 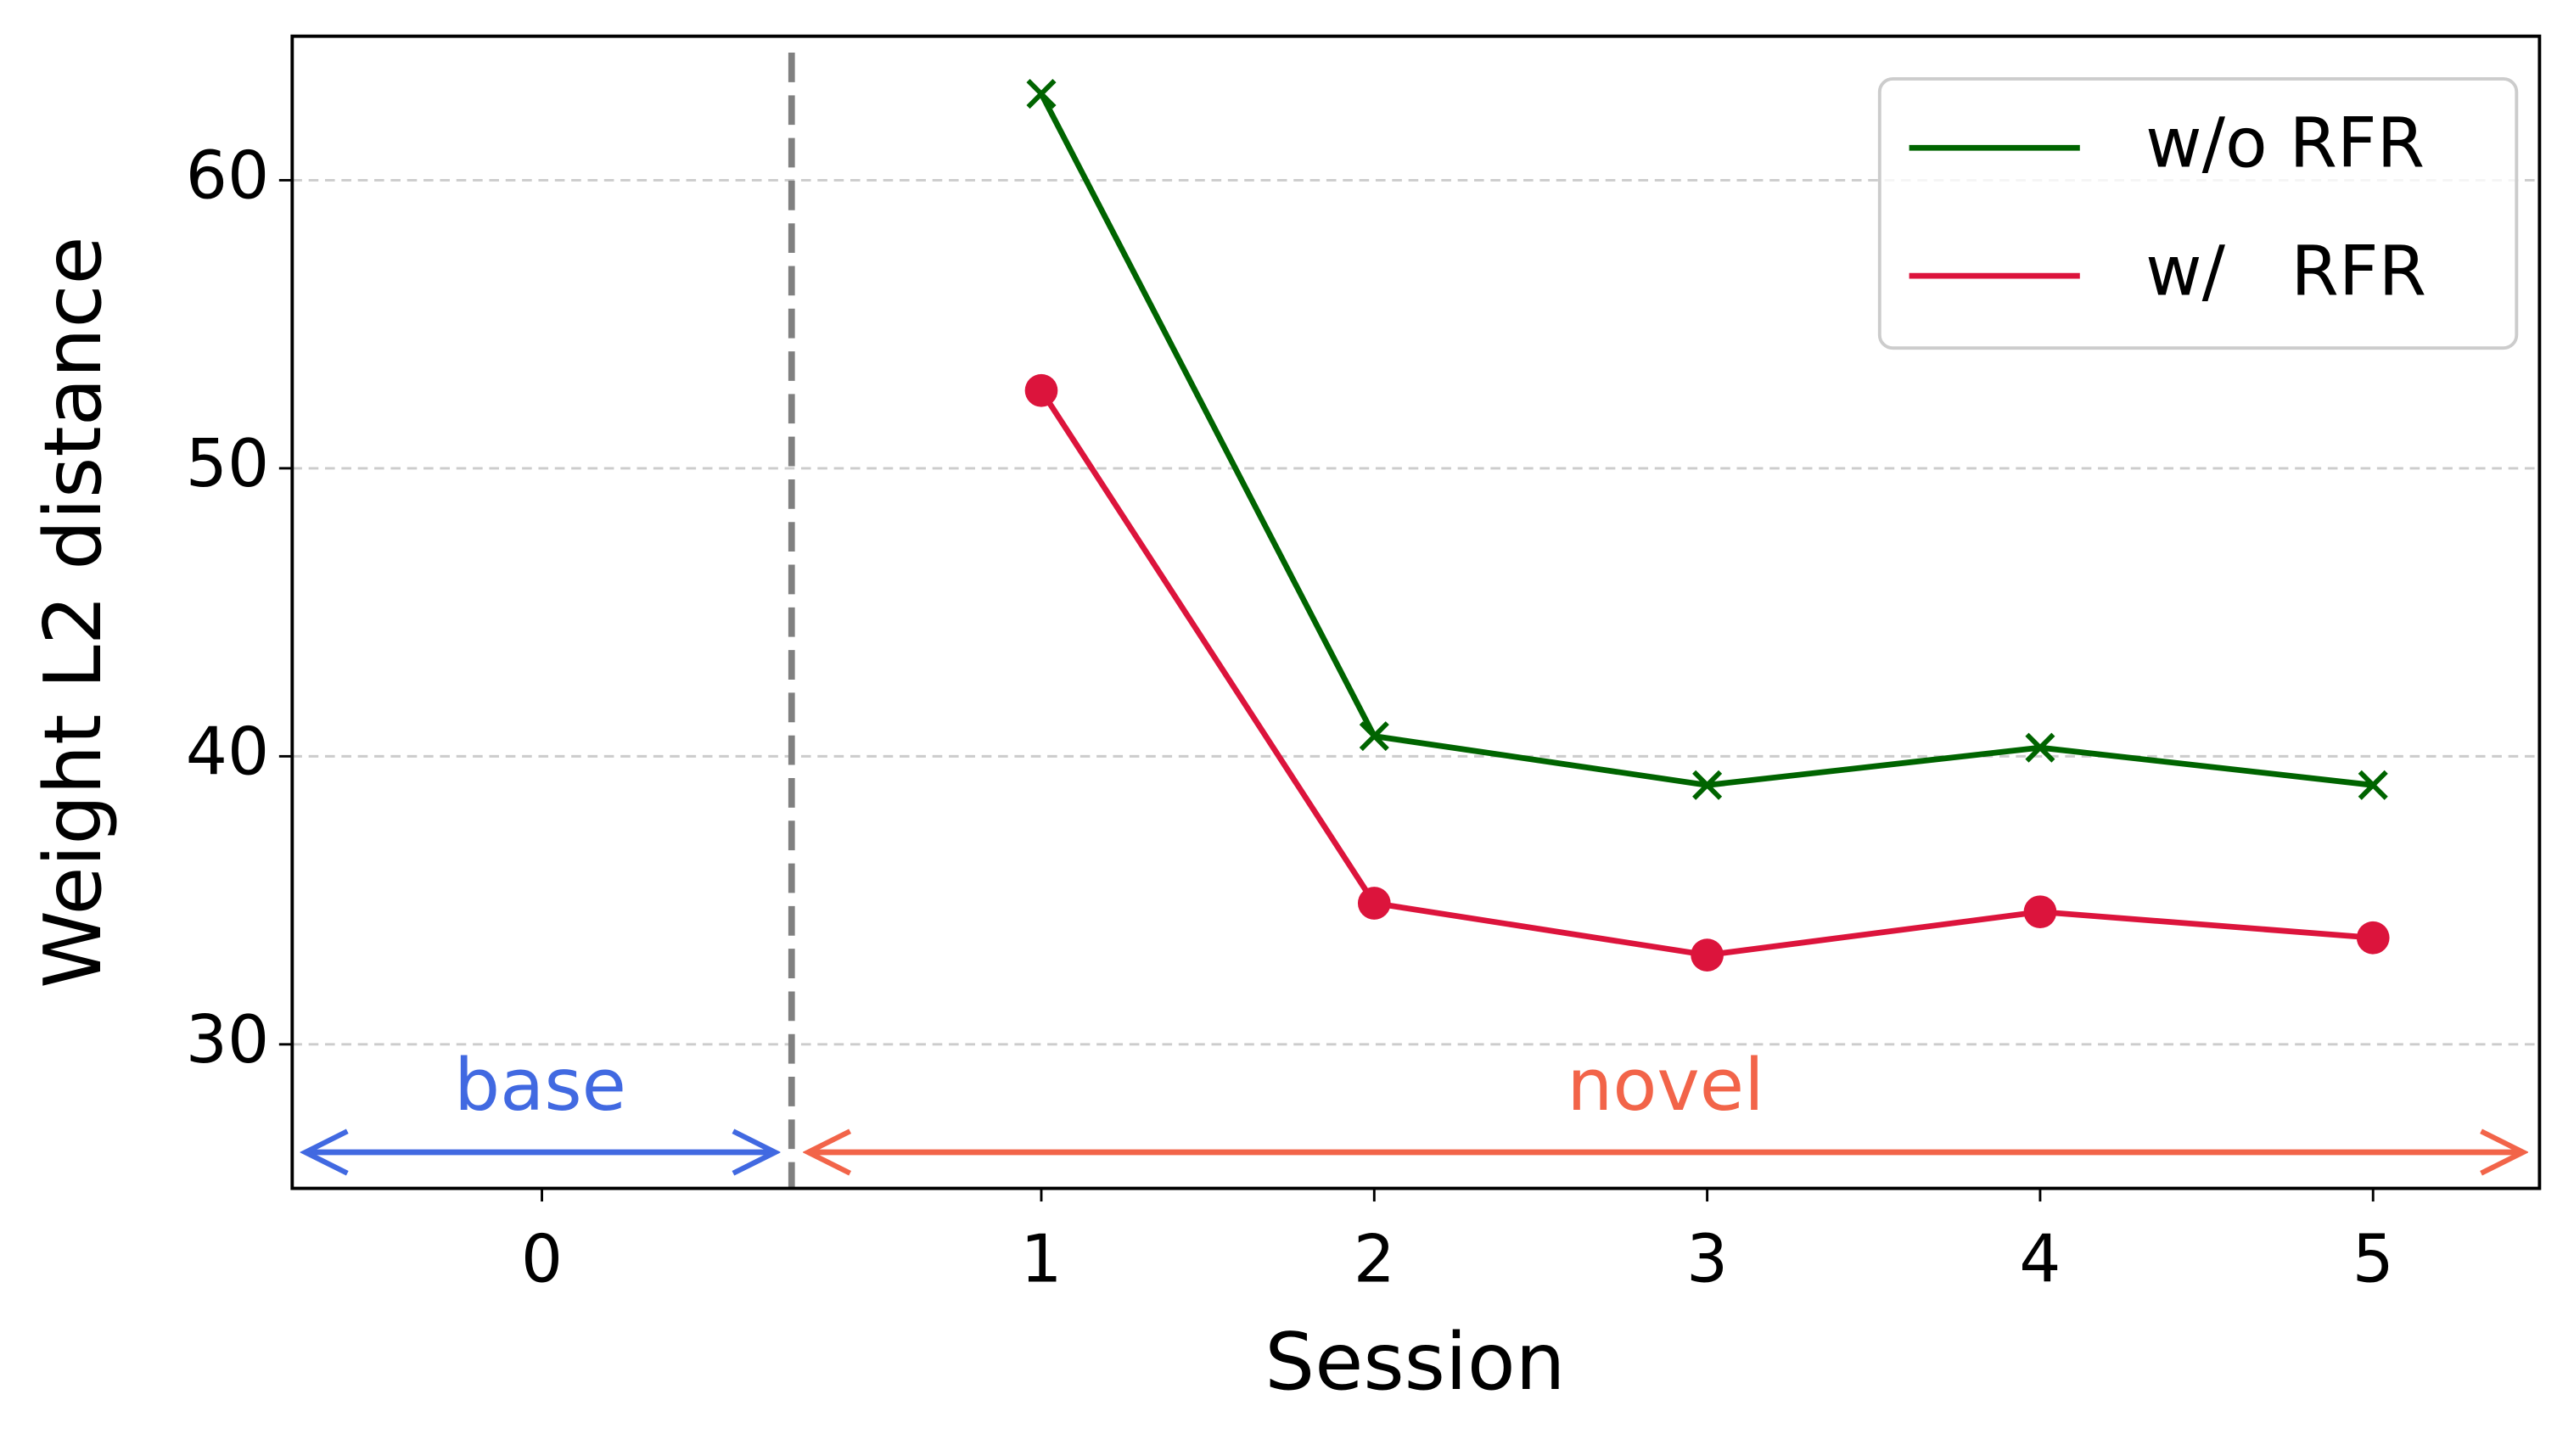 What do you see at coordinates (227, 752) in the screenshot?
I see `y-tick-label: 40` at bounding box center [227, 752].